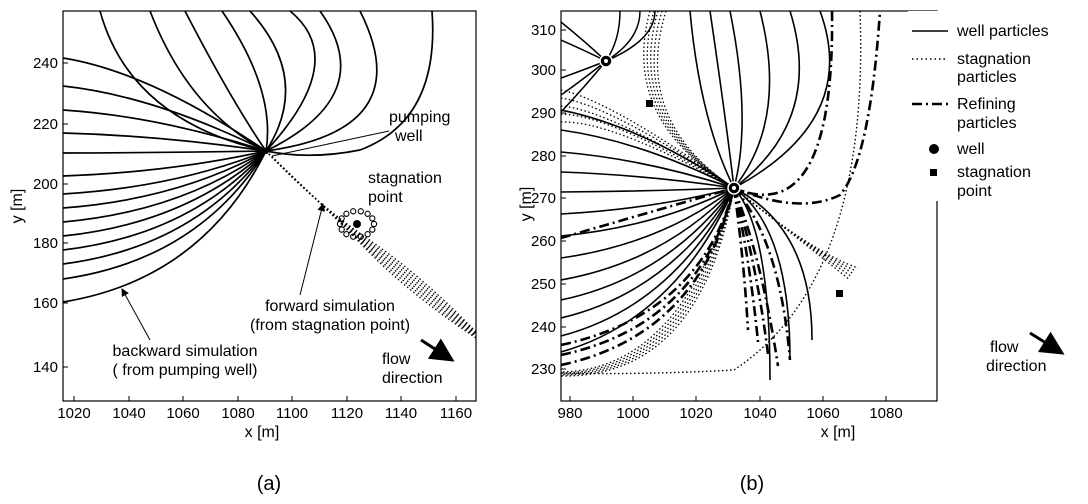 Image resolution: width=1088 pixels, height=504 pixels. What do you see at coordinates (136, 314) in the screenshot?
I see `a-backward-pointer` at bounding box center [136, 314].